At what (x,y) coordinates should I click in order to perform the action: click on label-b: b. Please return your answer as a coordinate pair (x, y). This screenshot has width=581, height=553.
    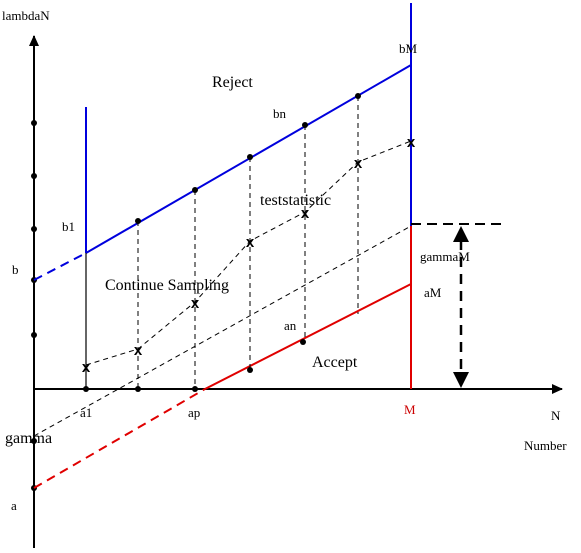
    Looking at the image, I should click on (15, 269).